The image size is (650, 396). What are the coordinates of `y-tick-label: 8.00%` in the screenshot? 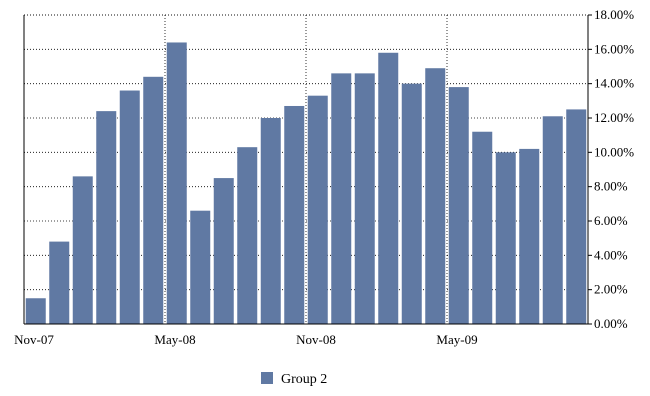 It's located at (611, 186).